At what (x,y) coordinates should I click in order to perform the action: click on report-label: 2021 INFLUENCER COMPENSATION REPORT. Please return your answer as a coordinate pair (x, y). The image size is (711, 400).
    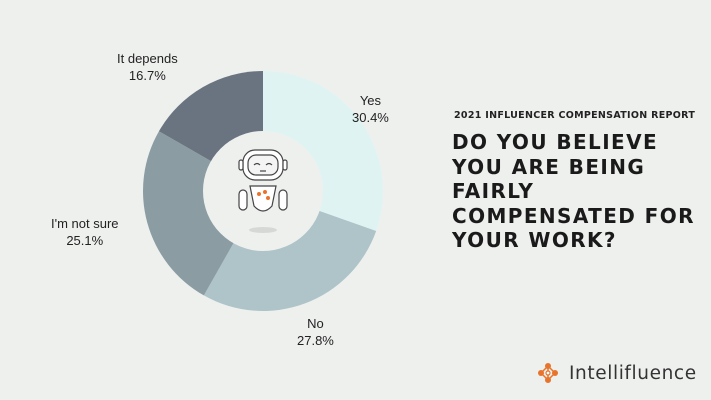
    Looking at the image, I should click on (575, 115).